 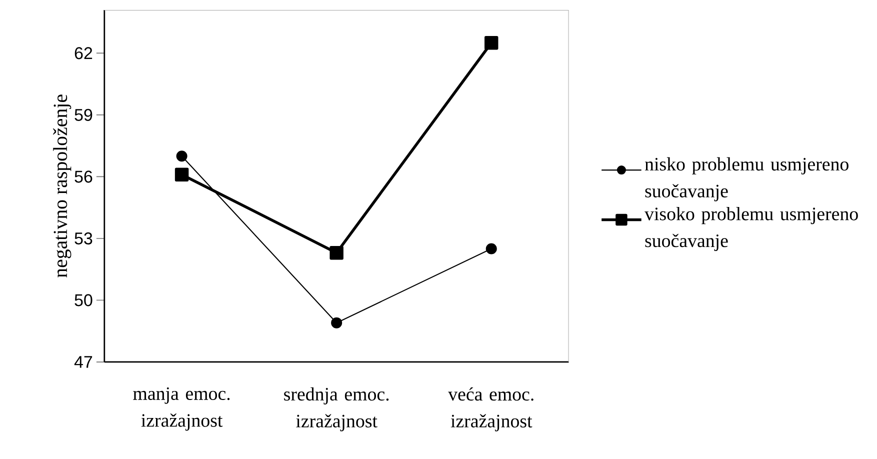 I want to click on y-tick-label: 53, so click(x=83, y=238).